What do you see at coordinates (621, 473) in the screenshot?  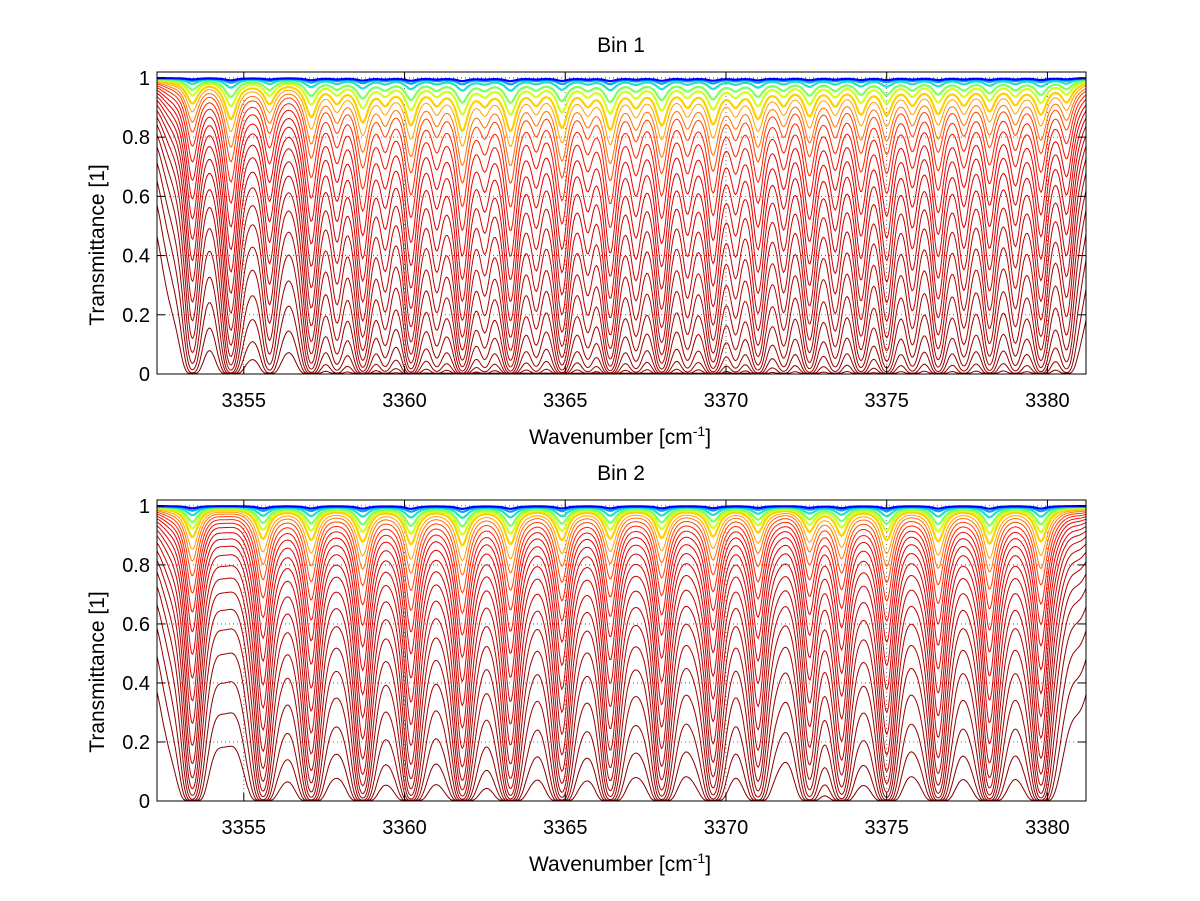 I see `chart-title: Bin 2` at bounding box center [621, 473].